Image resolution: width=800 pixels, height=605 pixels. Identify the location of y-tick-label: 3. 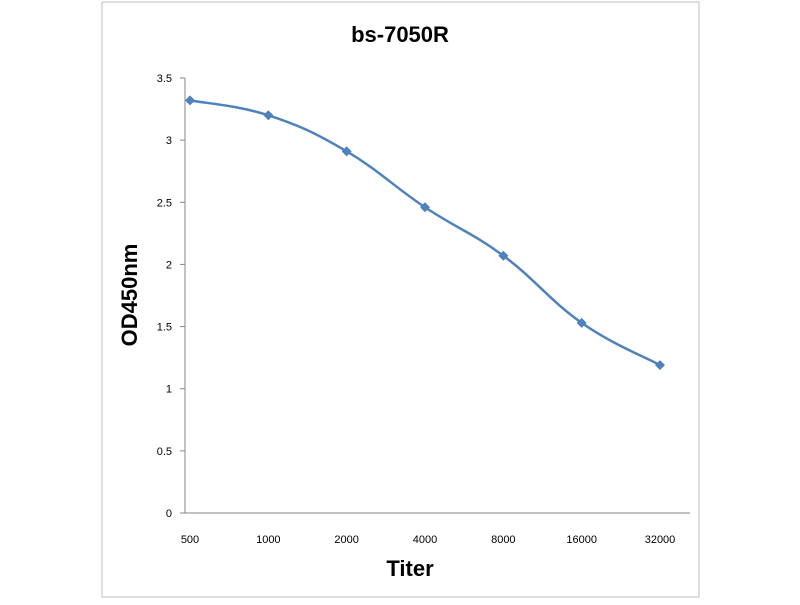
(169, 141).